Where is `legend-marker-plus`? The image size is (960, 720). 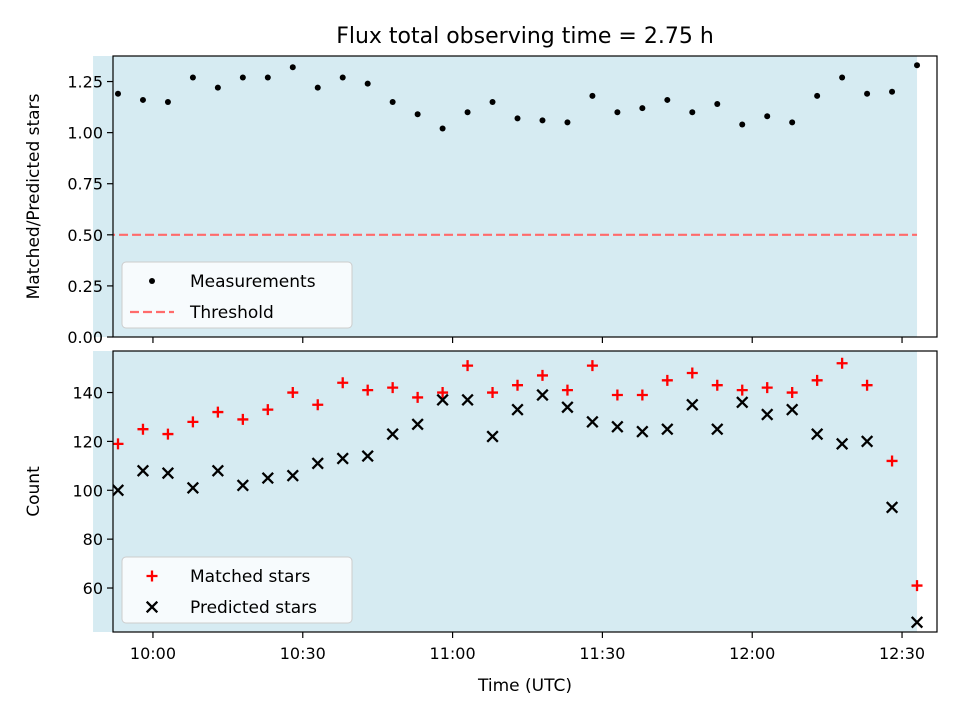 legend-marker-plus is located at coordinates (152, 576).